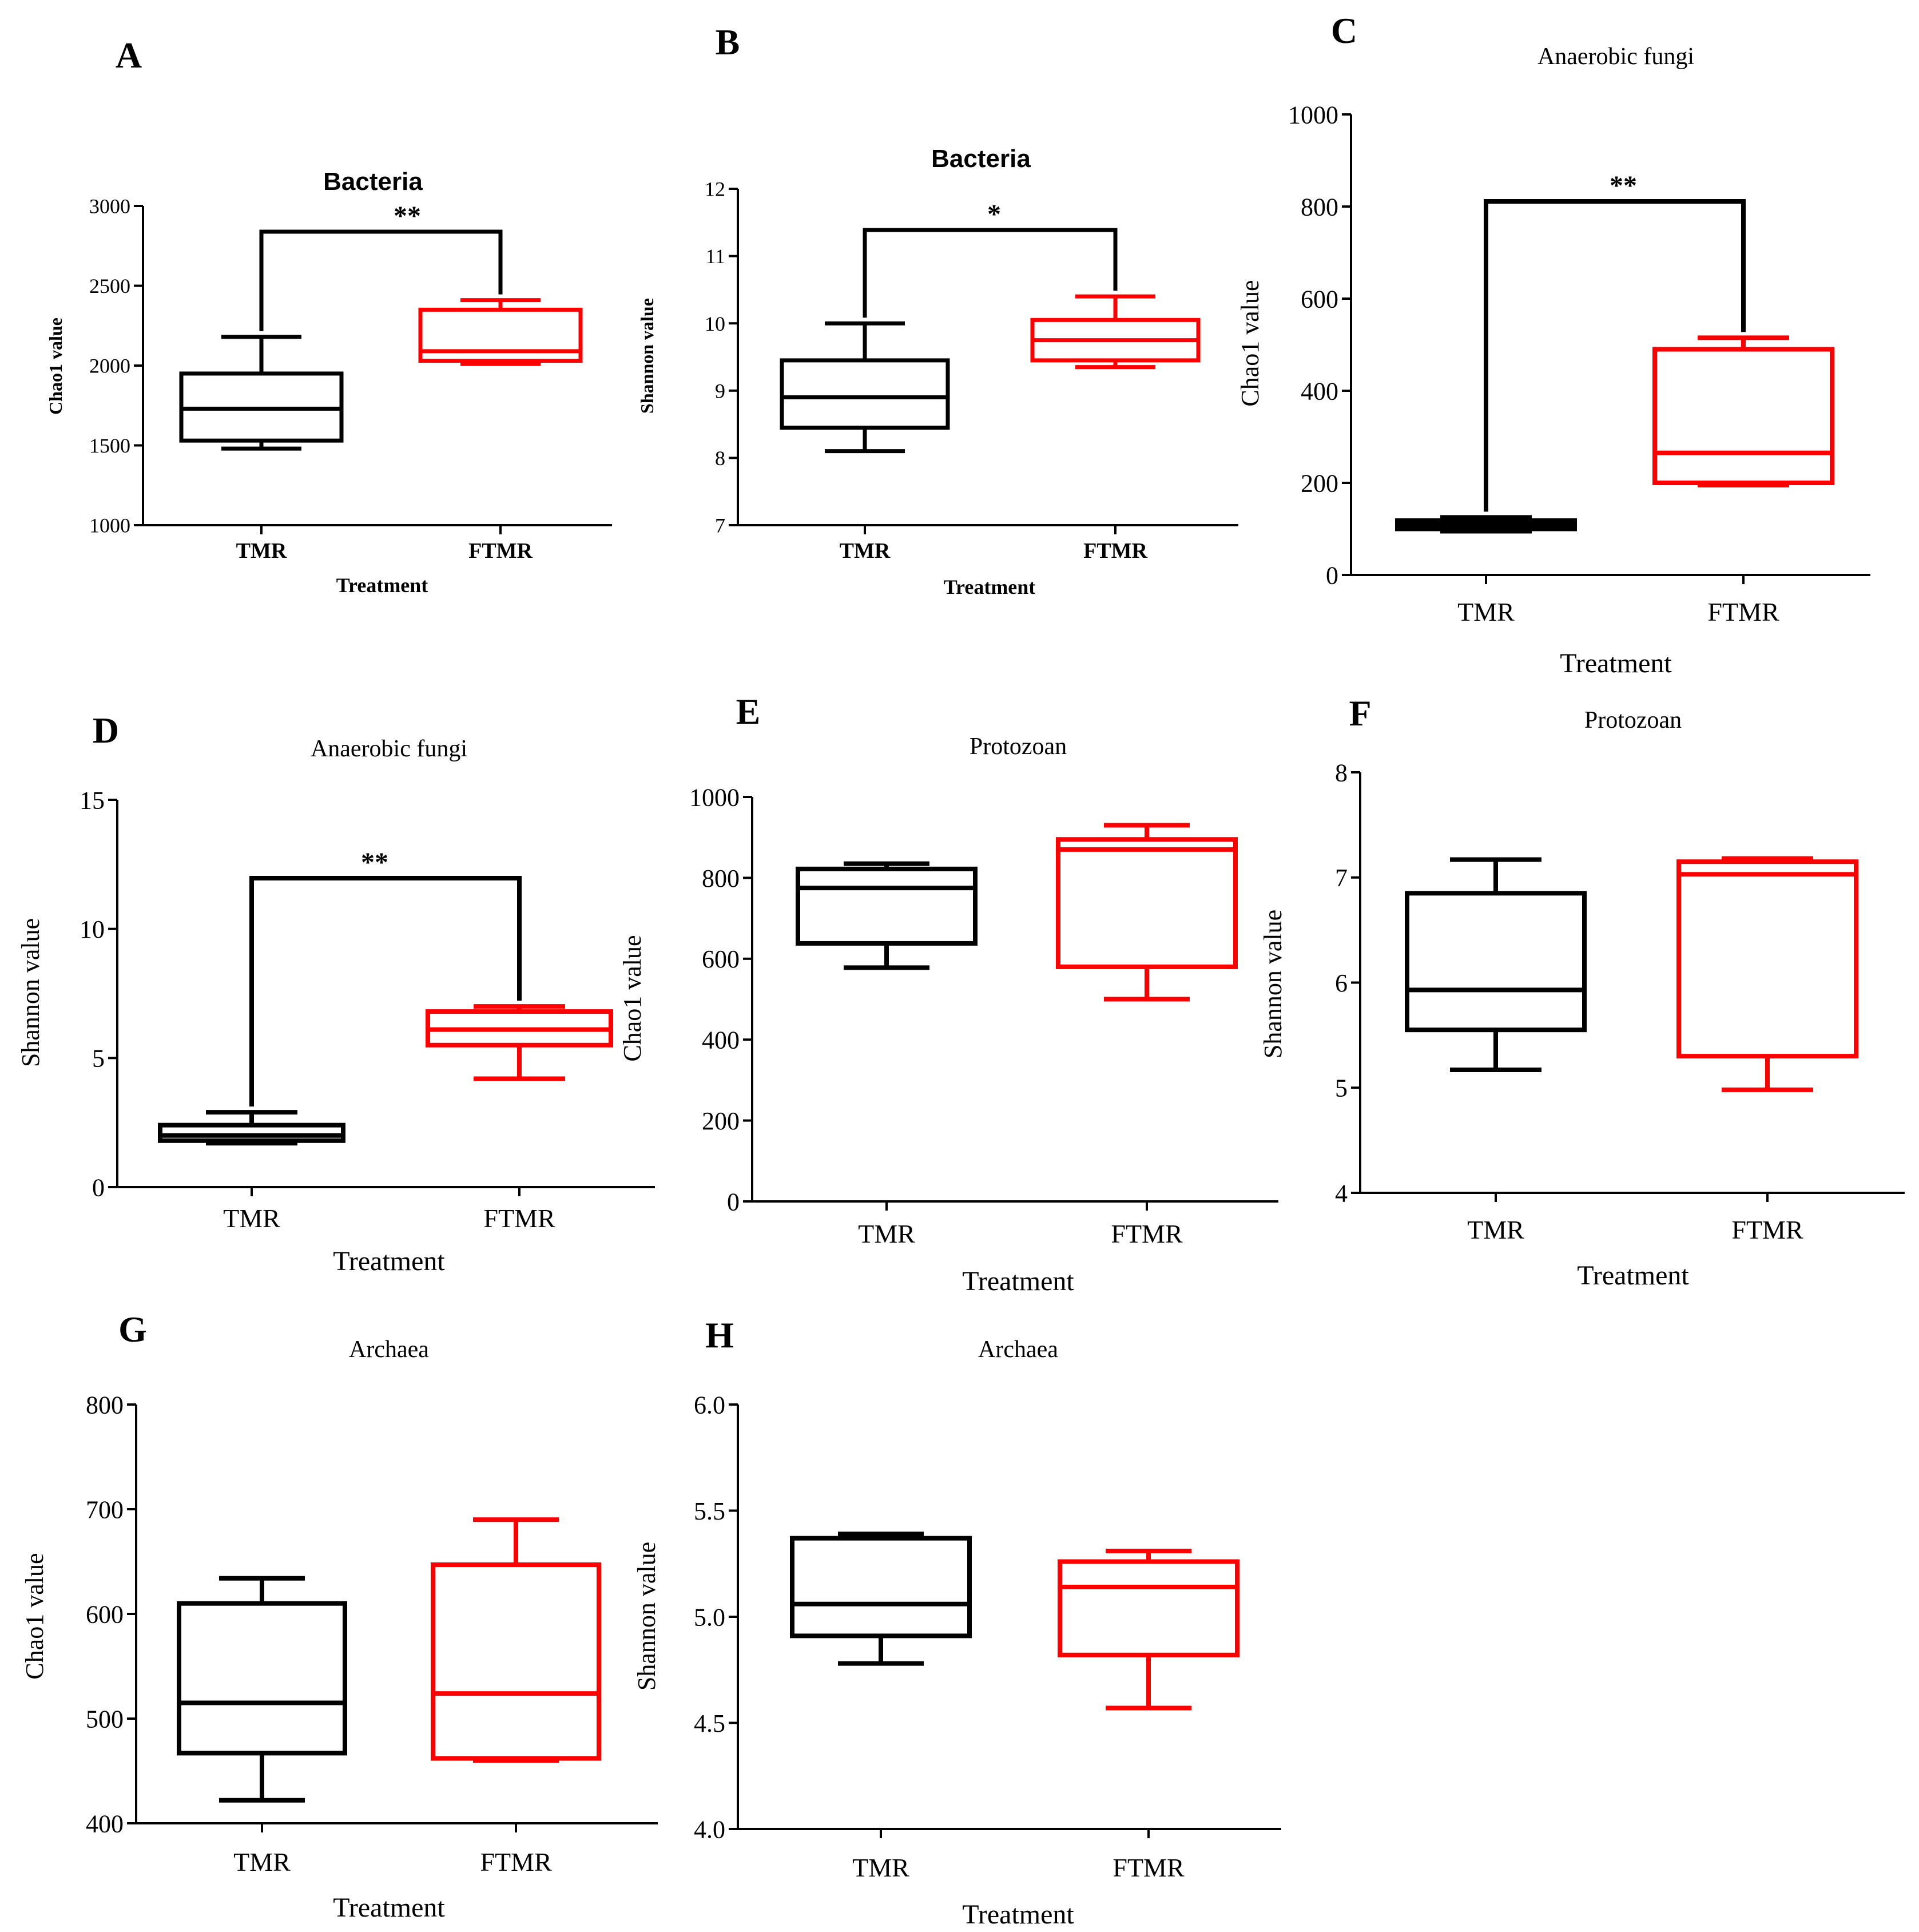 The height and width of the screenshot is (1932, 1919). I want to click on y-tick-label: 500, so click(105, 1719).